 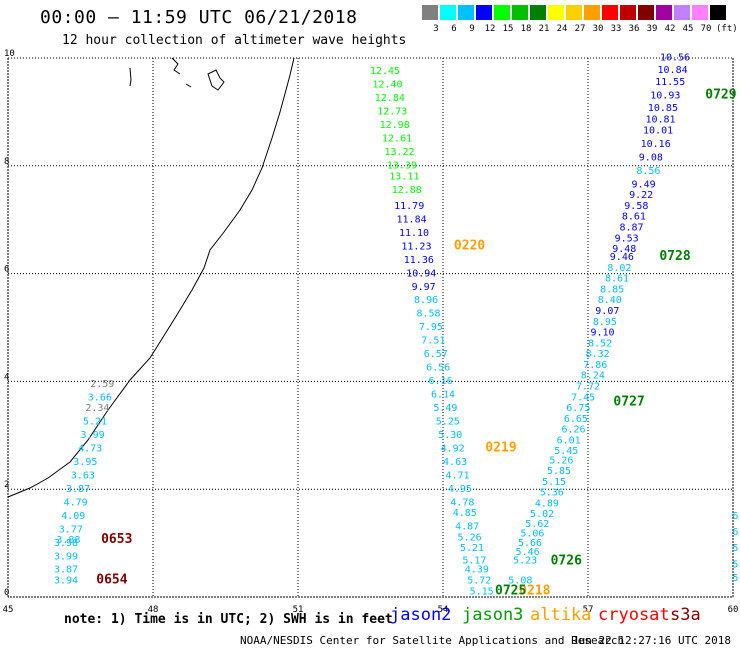 I want to click on wave-height-label: 6.16, so click(x=441, y=381).